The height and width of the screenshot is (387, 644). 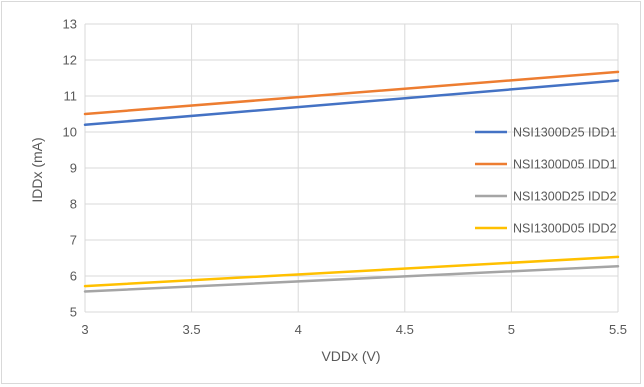 I want to click on y-tick-label: 11, so click(x=71, y=96).